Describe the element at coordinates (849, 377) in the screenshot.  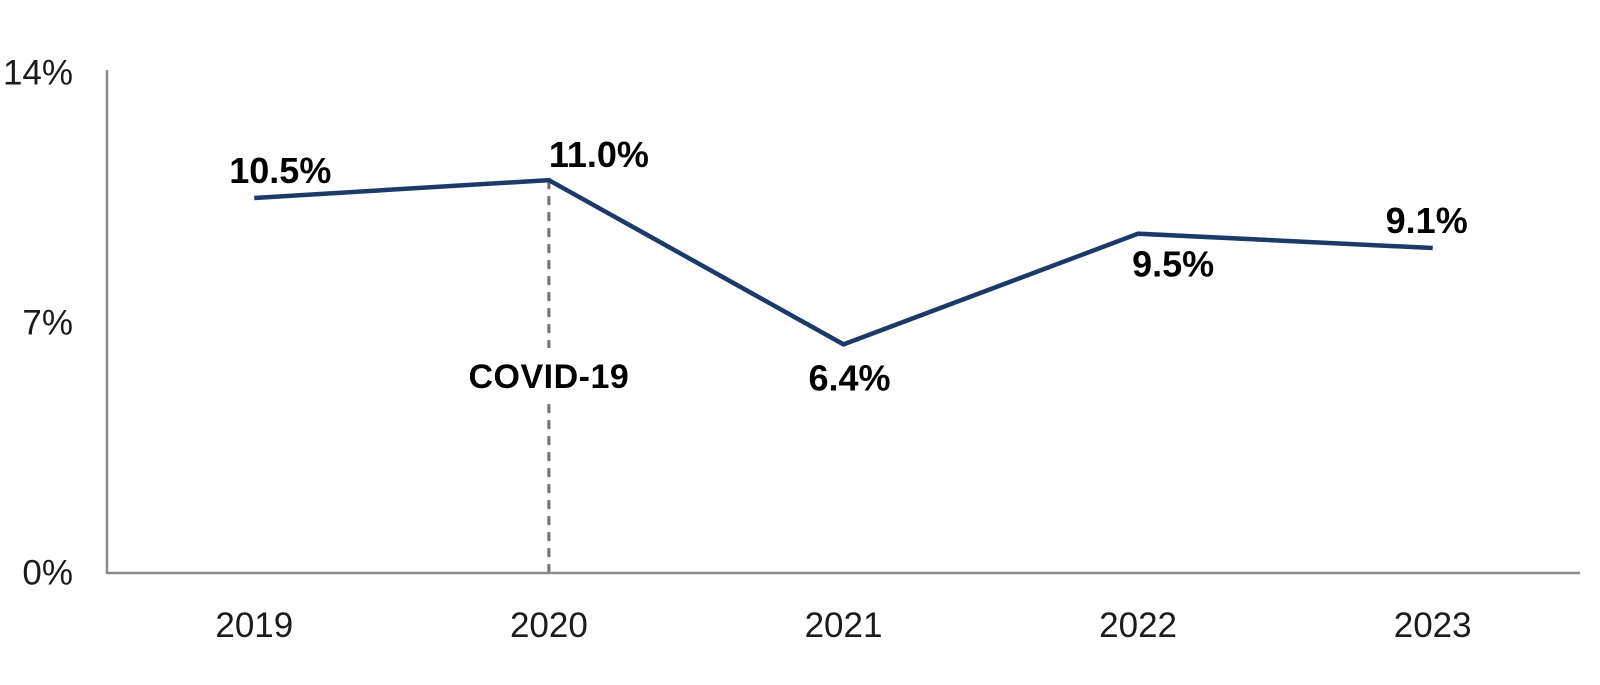
I see `data-point-label: 6.4%` at that location.